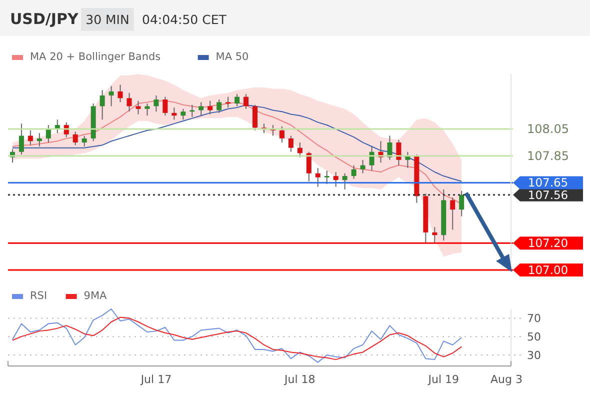  I want to click on x-tick-label: Jul 18, so click(300, 379).